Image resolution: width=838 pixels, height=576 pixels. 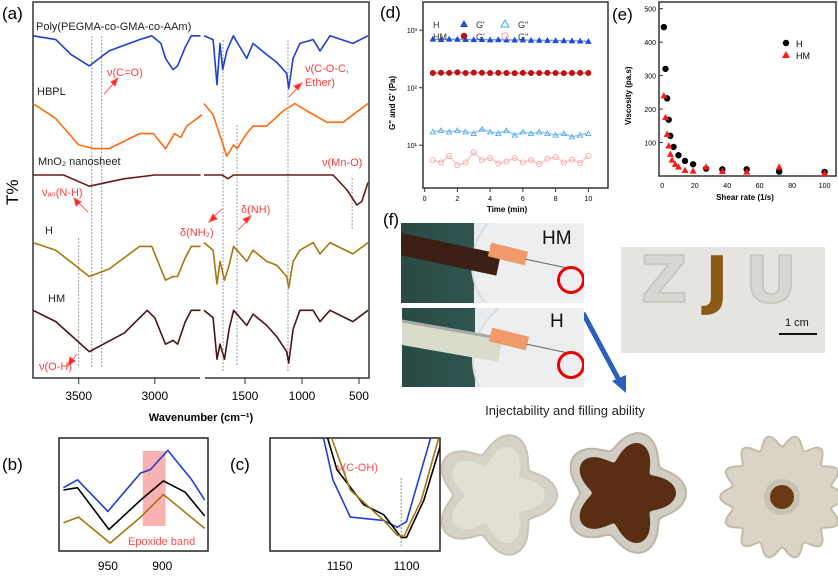 What do you see at coordinates (51, 92) in the screenshot?
I see `series-label: HBPL` at bounding box center [51, 92].